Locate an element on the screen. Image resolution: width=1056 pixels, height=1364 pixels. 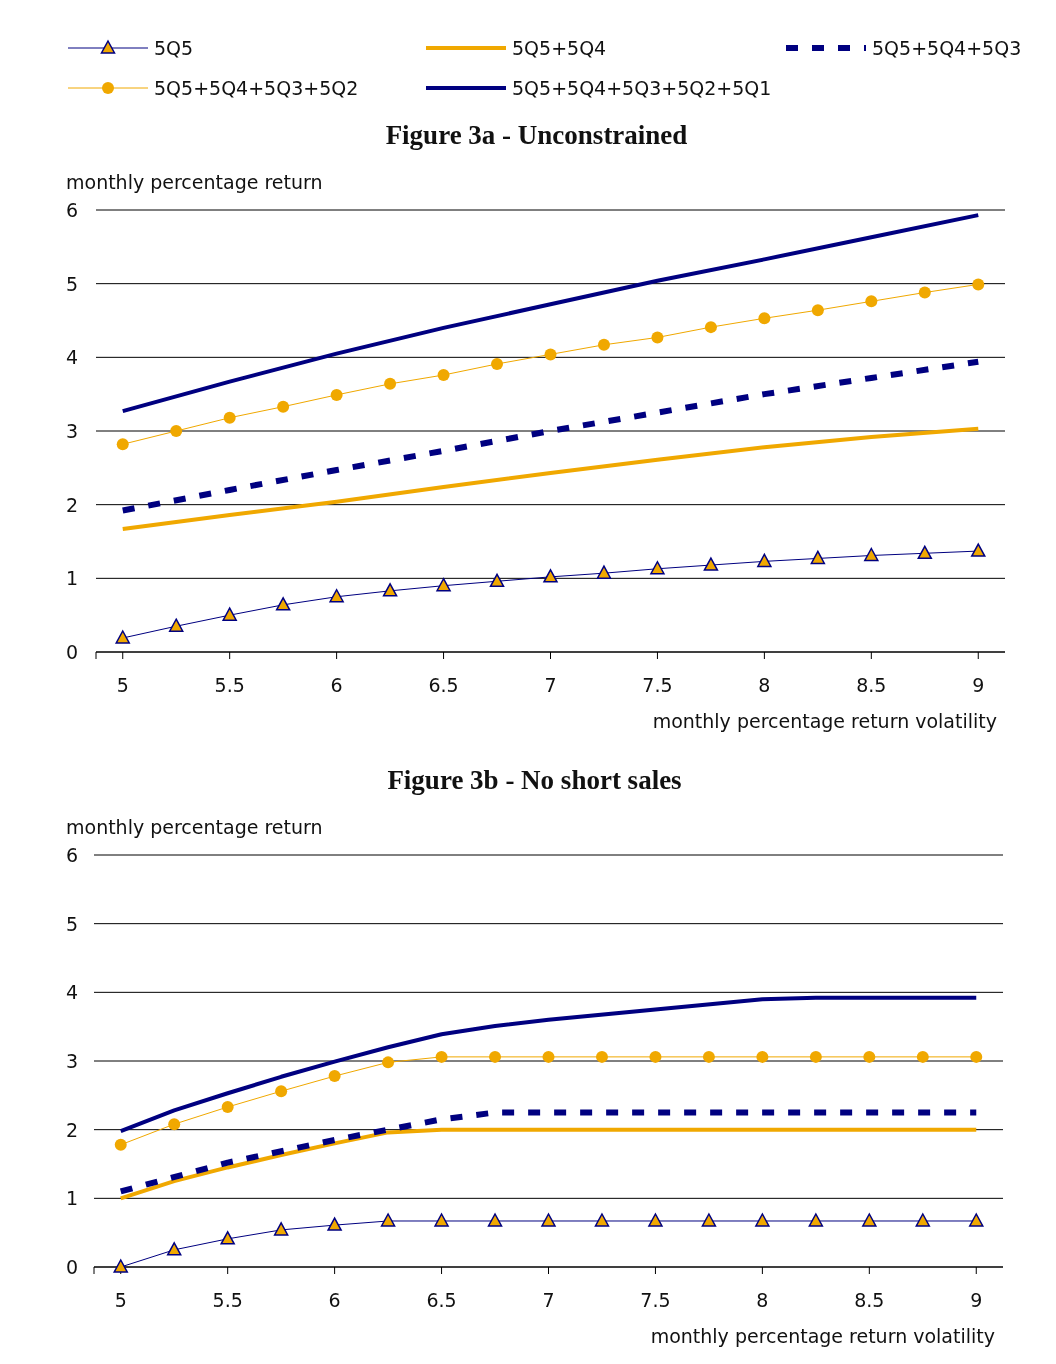
legend-label: 5Q5+5Q4 is located at coordinates (559, 48).